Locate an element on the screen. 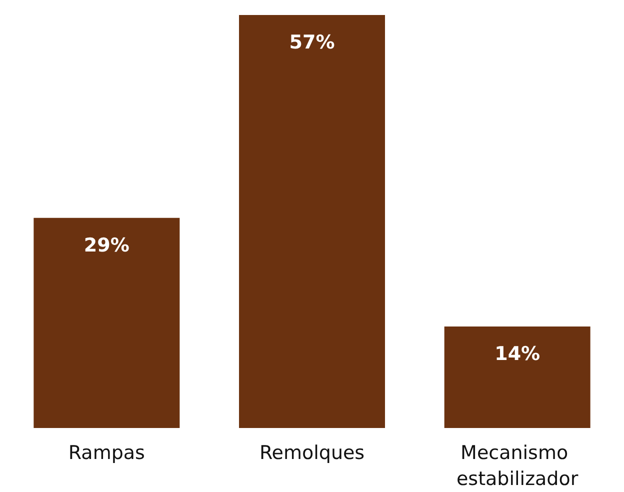  data-label: 14% is located at coordinates (517, 354).